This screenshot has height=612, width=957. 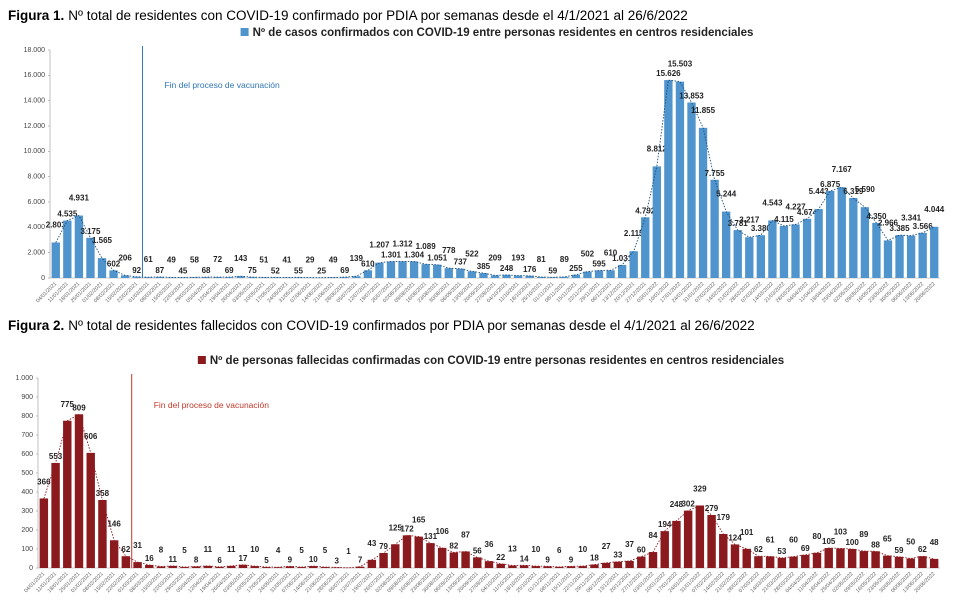 I want to click on y-tick-label: 600, so click(x=27, y=454).